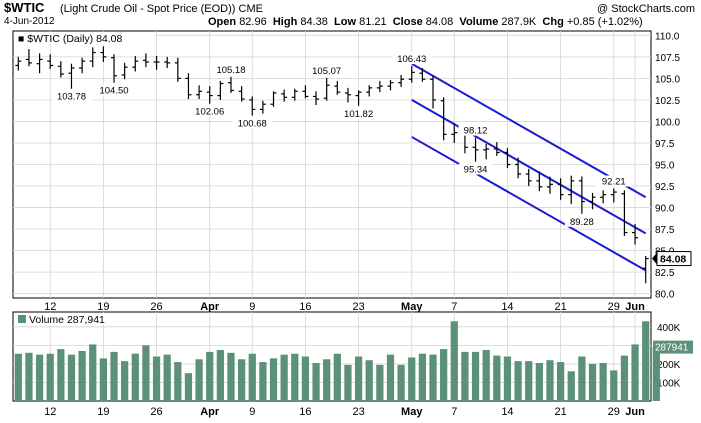 The width and height of the screenshot is (701, 423). What do you see at coordinates (560, 412) in the screenshot?
I see `volume-x-tick-label: 21` at bounding box center [560, 412].